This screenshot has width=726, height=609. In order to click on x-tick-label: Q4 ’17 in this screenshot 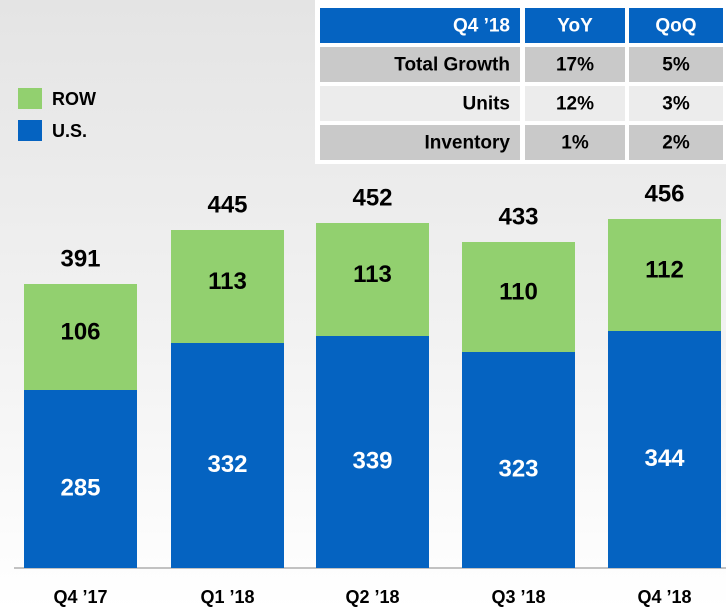, I will do `click(80, 597)`.